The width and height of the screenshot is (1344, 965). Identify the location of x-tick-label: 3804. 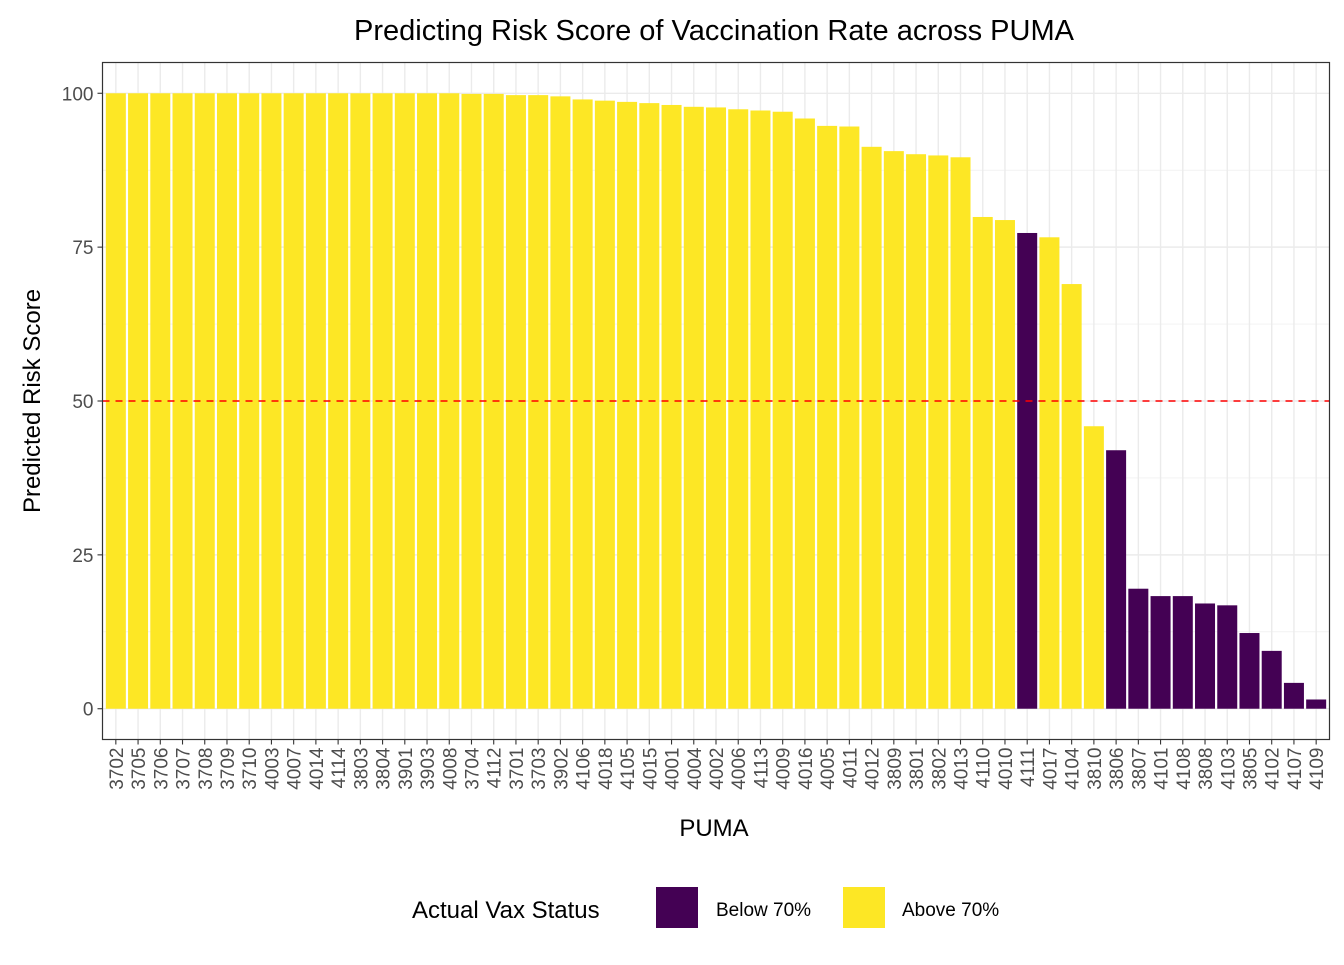
(384, 768).